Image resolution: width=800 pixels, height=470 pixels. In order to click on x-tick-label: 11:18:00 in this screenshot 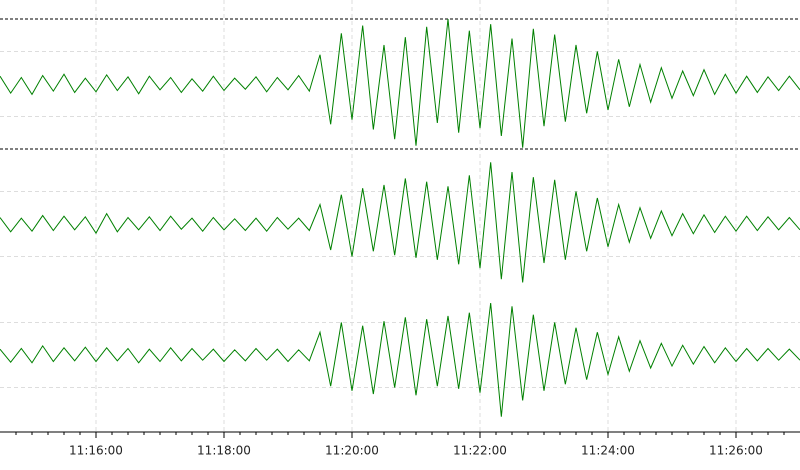, I will do `click(224, 451)`.